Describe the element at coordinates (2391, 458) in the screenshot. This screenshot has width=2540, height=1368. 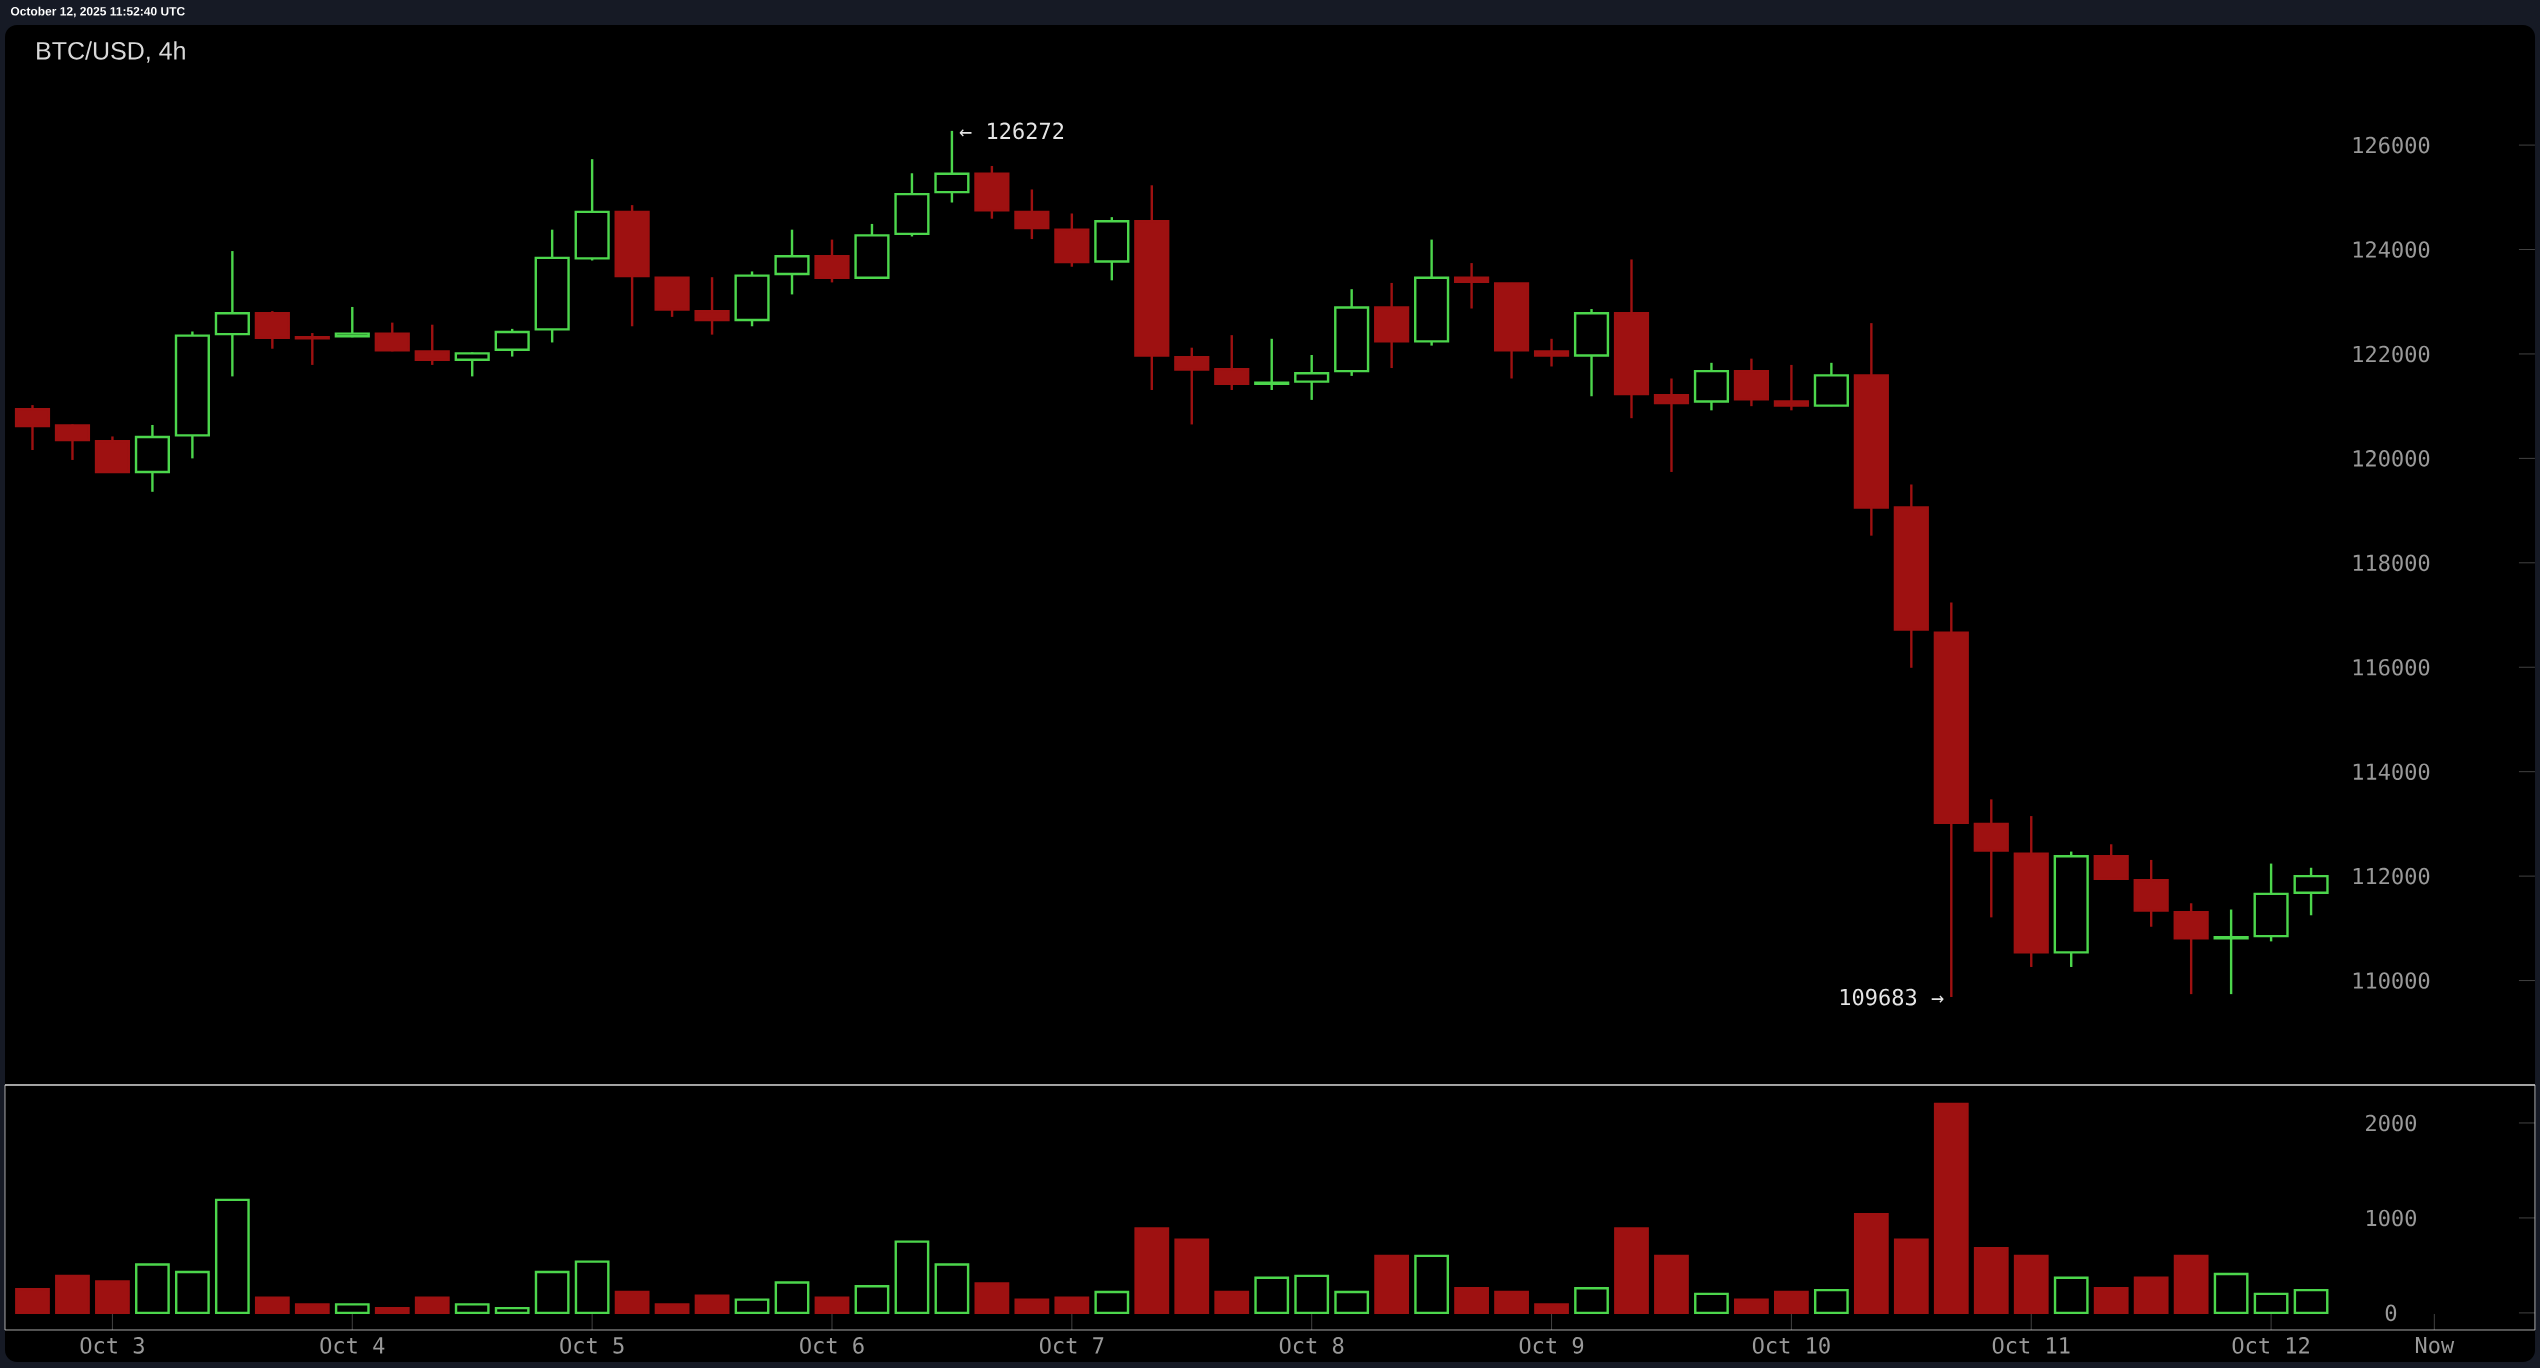
I see `y-tick-label: 120000` at that location.